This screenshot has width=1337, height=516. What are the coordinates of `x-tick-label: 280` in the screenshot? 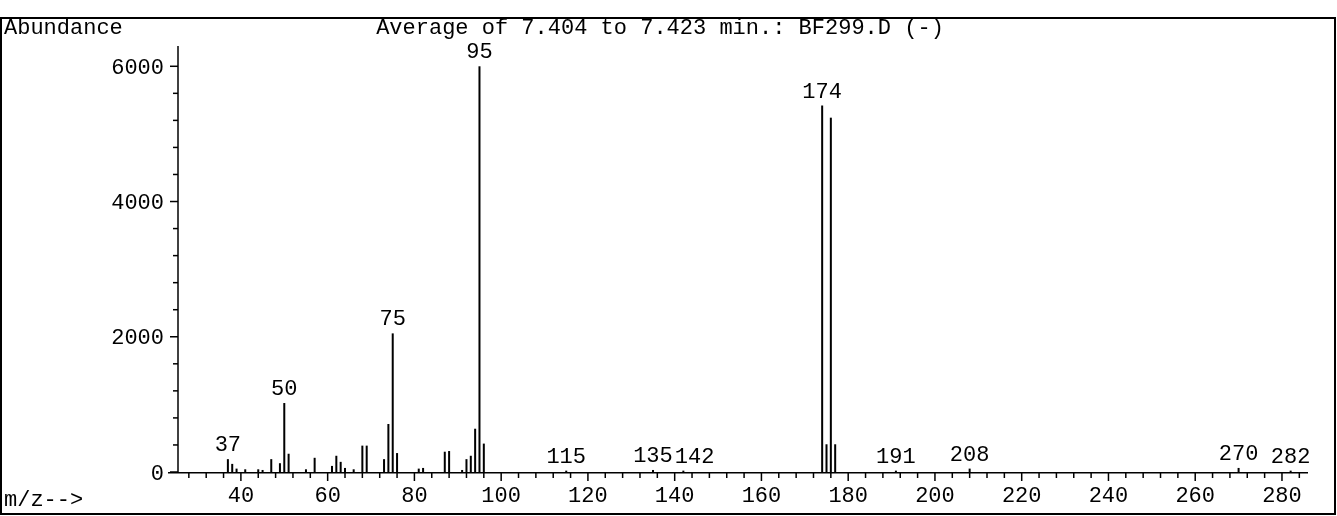 It's located at (1282, 496).